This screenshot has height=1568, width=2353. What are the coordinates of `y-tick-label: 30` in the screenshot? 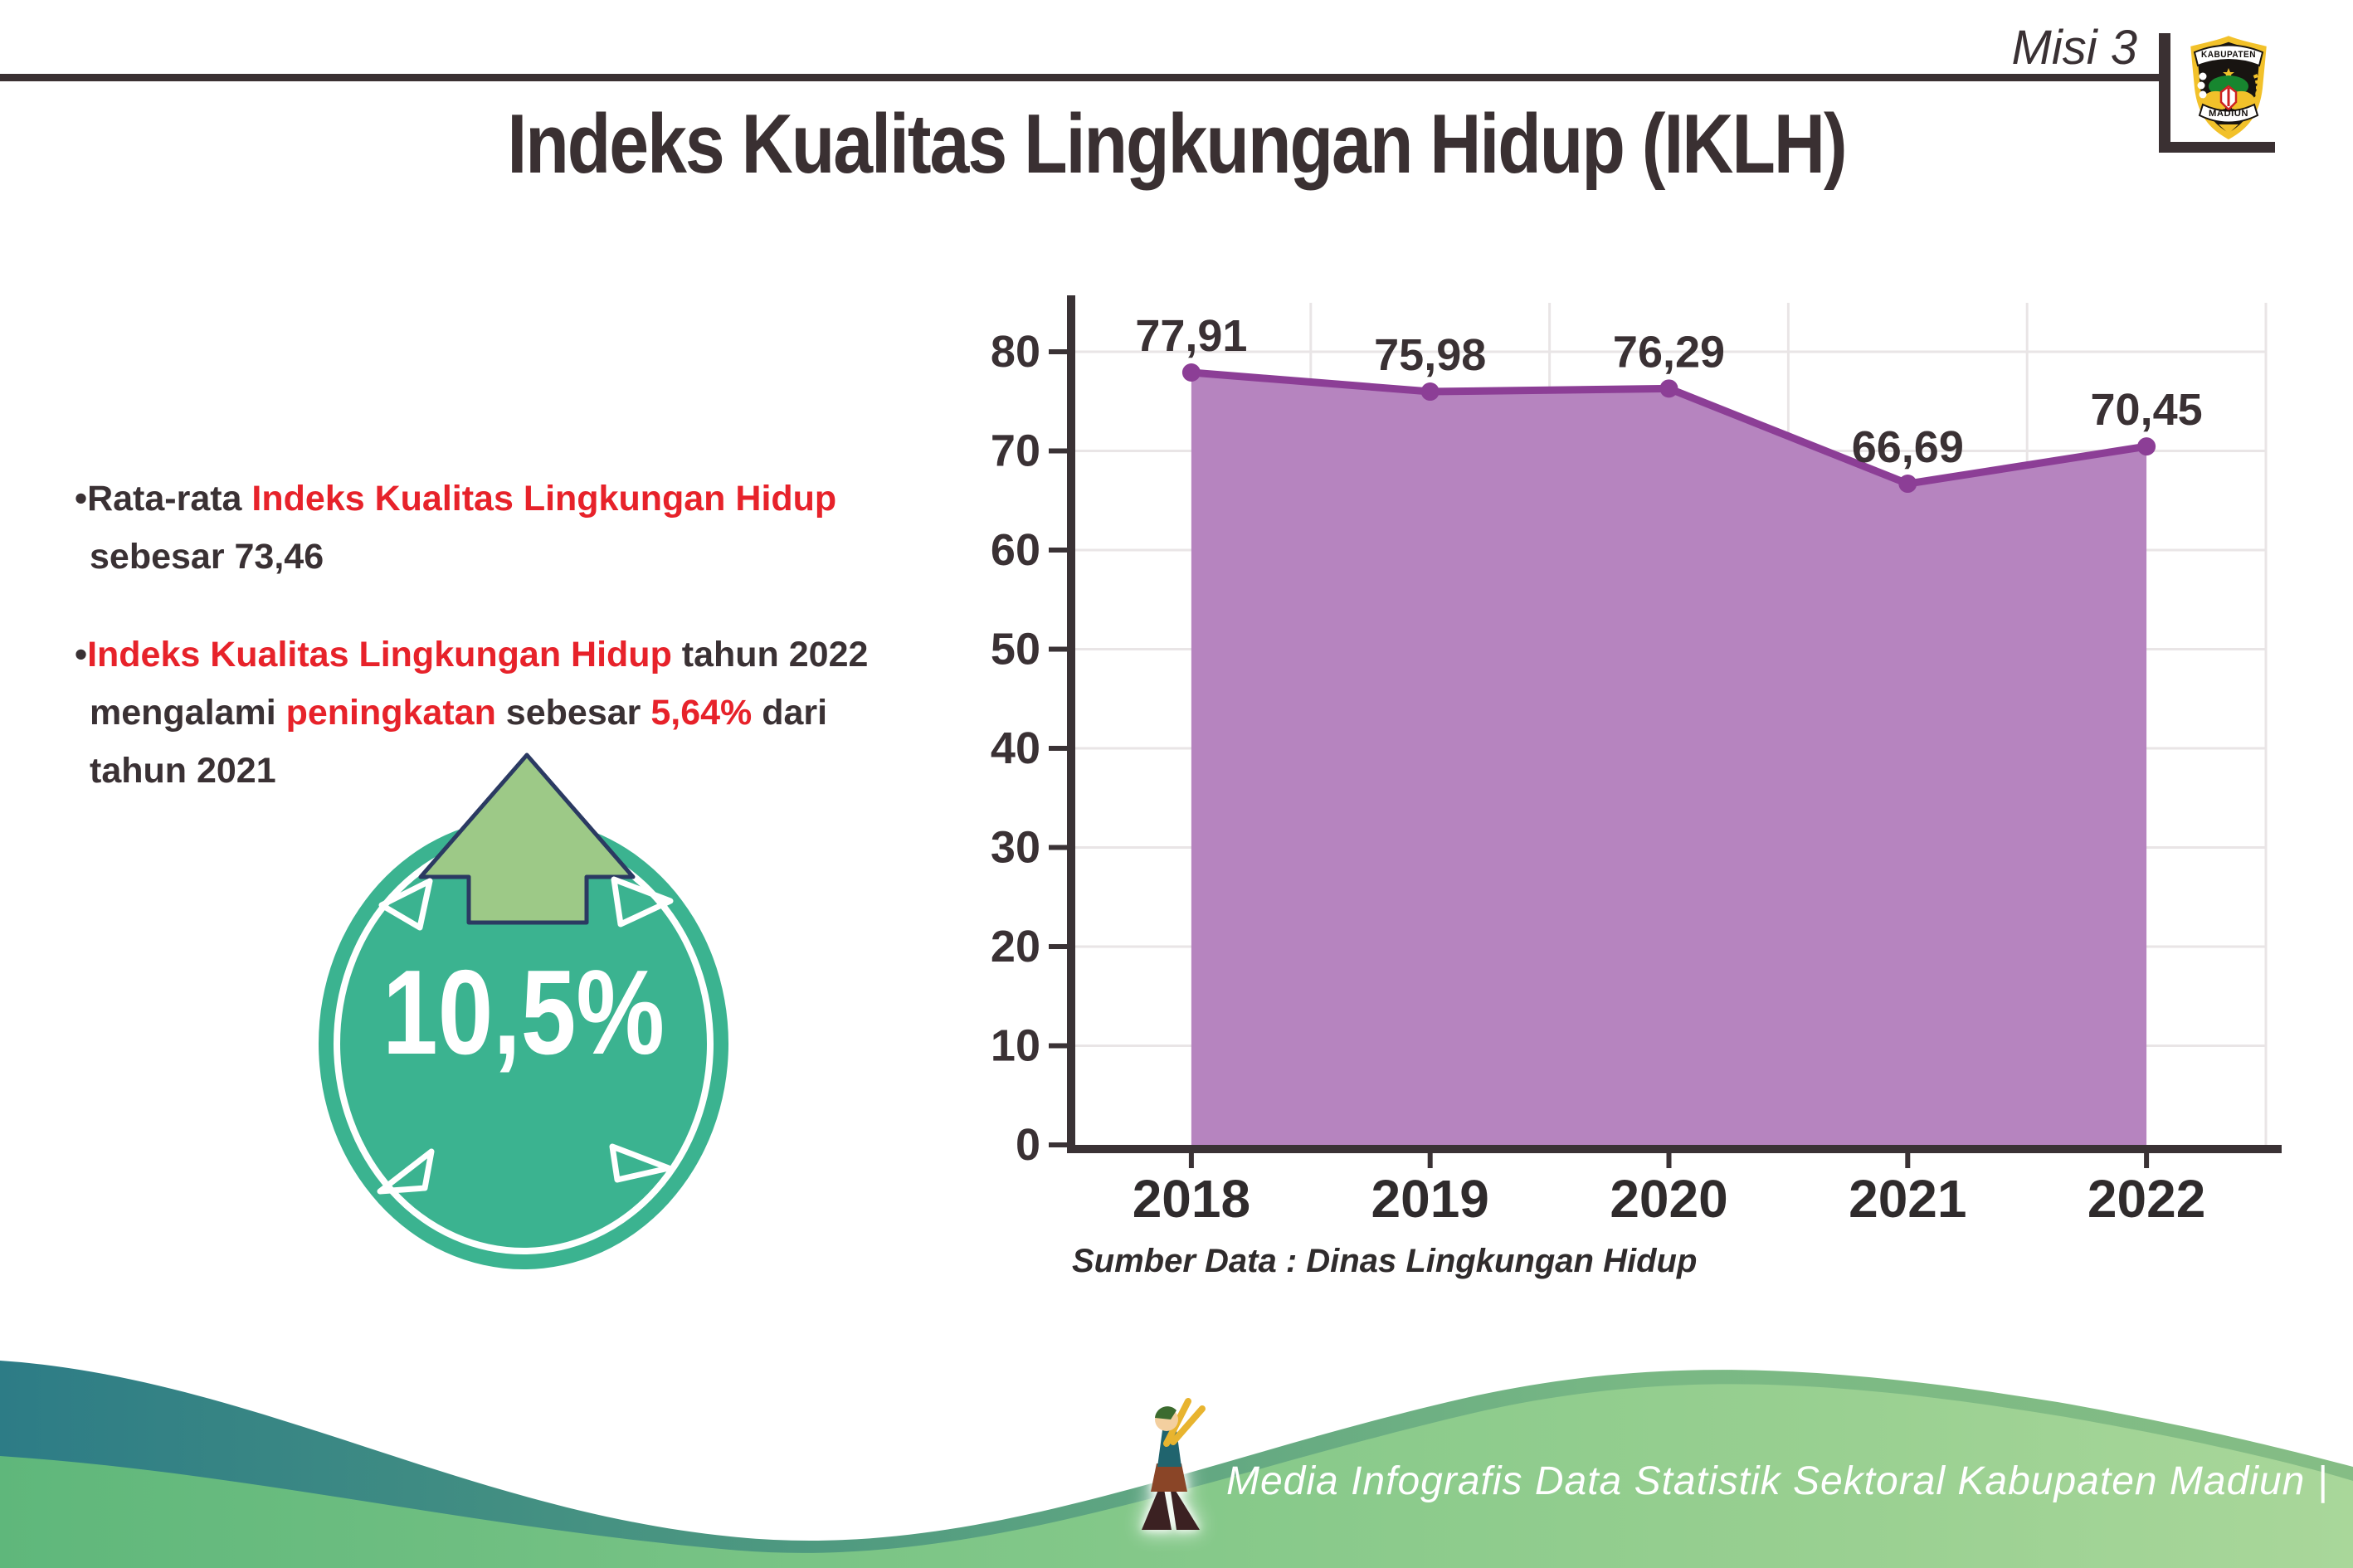 It's located at (1015, 848).